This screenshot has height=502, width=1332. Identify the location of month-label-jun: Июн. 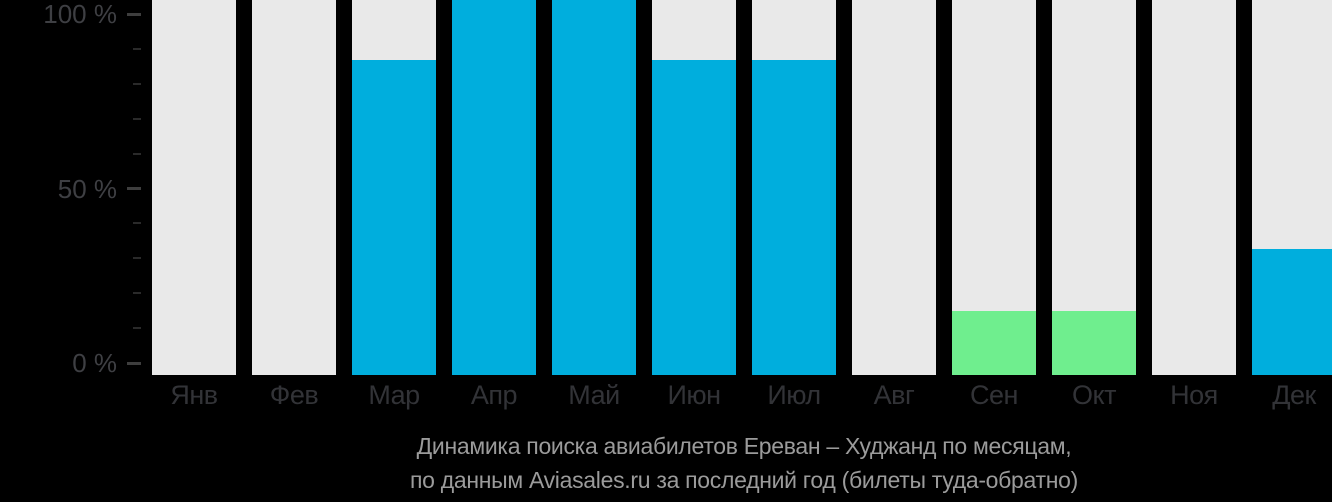
(694, 395).